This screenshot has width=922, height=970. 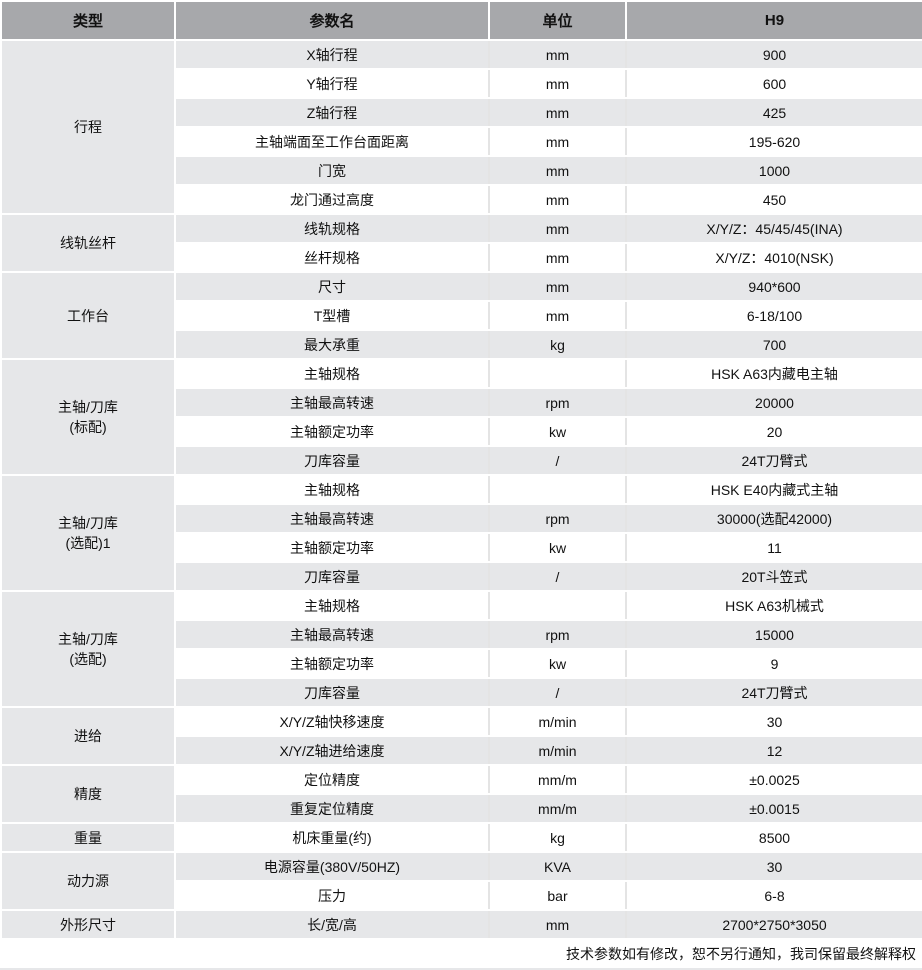 I want to click on table-row: 重复定位精度 mm/m ±0.0015, so click(x=461, y=808).